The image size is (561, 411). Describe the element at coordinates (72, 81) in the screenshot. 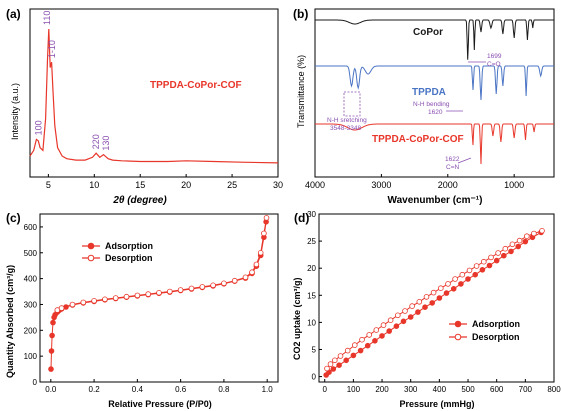

I see `panel-a-peak-labels: 100 110 1-10 220 130` at that location.